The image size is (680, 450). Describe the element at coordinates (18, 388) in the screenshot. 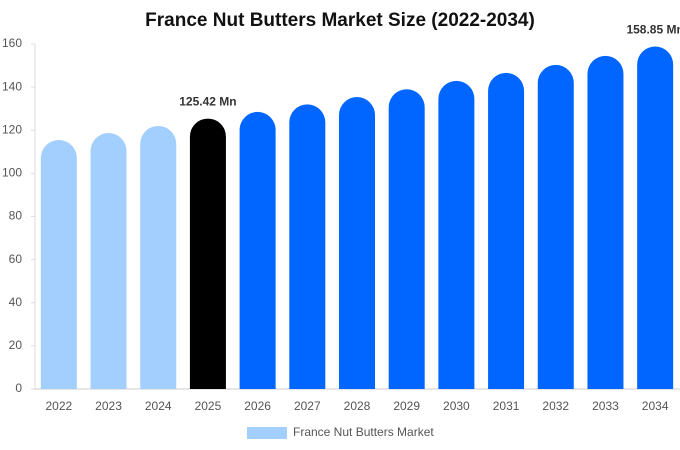

I see `y-tick-label: 0` at that location.